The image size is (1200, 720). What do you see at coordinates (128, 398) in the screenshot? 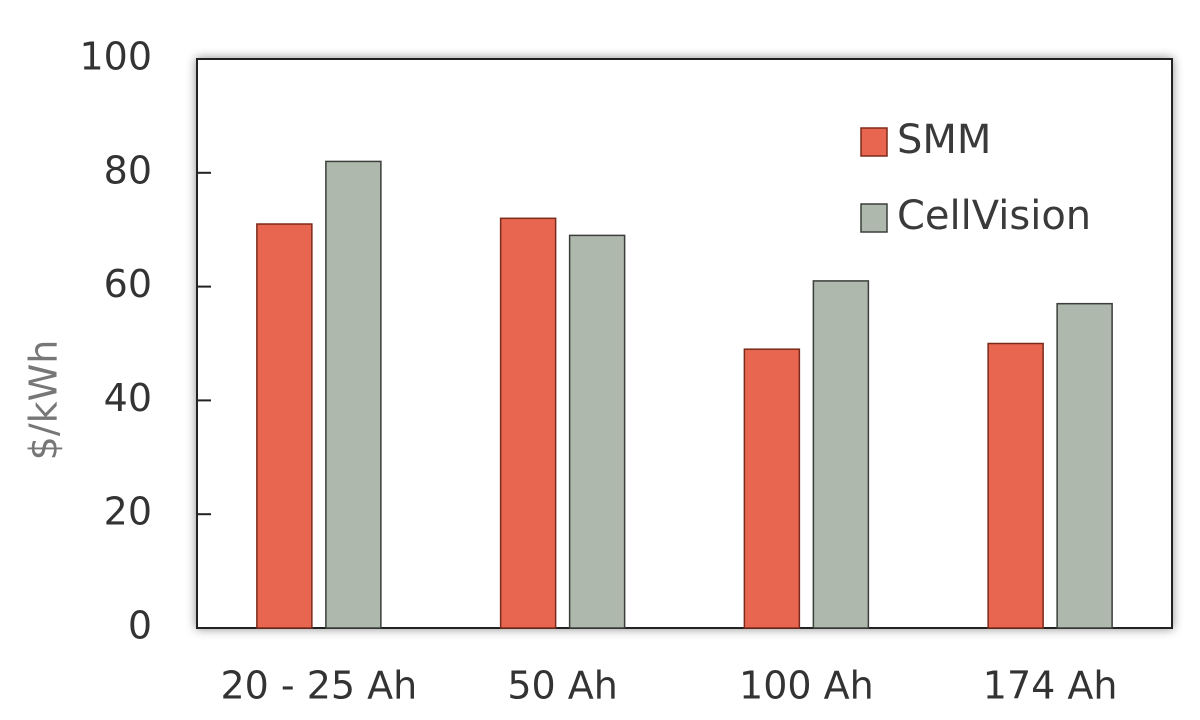
I see `y-tick-label: 40` at bounding box center [128, 398].